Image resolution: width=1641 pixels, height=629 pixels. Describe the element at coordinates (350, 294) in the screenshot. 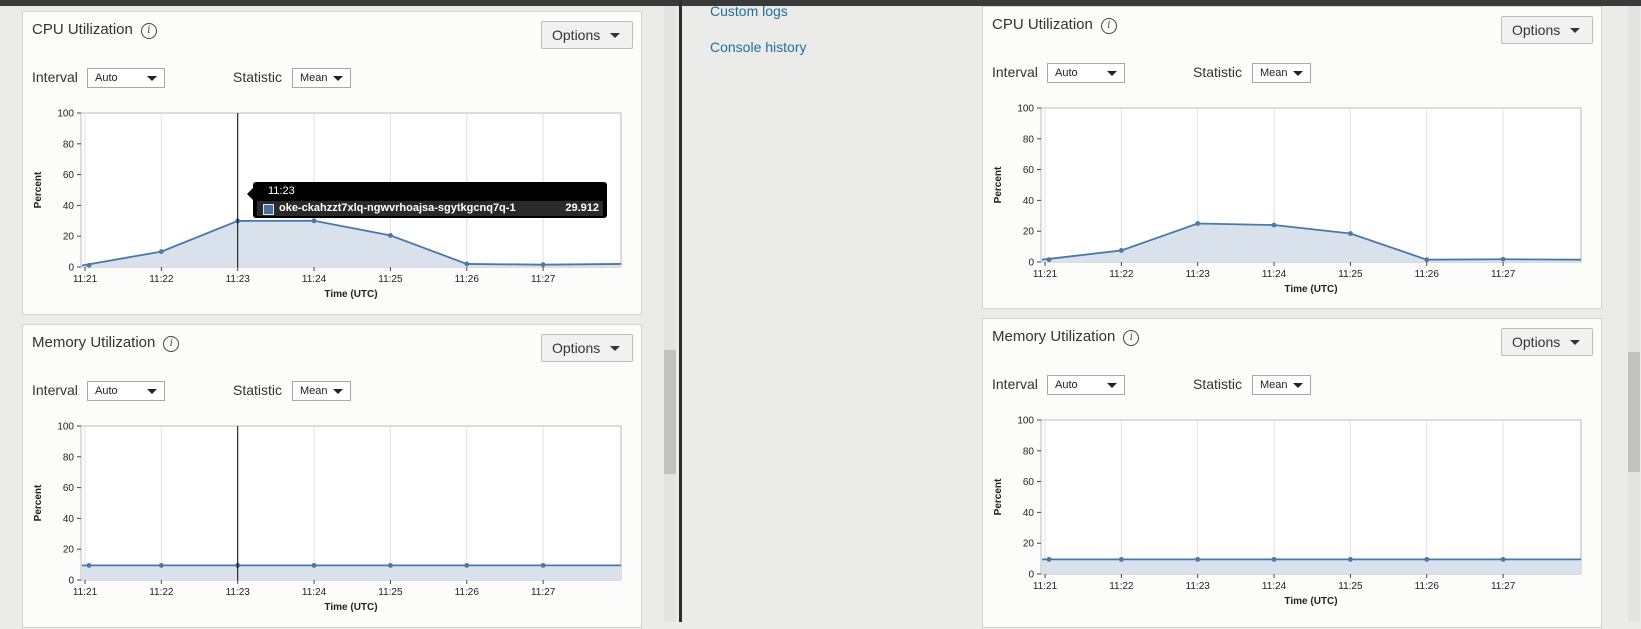

I see `x-axis-label: Time (UTC)` at that location.